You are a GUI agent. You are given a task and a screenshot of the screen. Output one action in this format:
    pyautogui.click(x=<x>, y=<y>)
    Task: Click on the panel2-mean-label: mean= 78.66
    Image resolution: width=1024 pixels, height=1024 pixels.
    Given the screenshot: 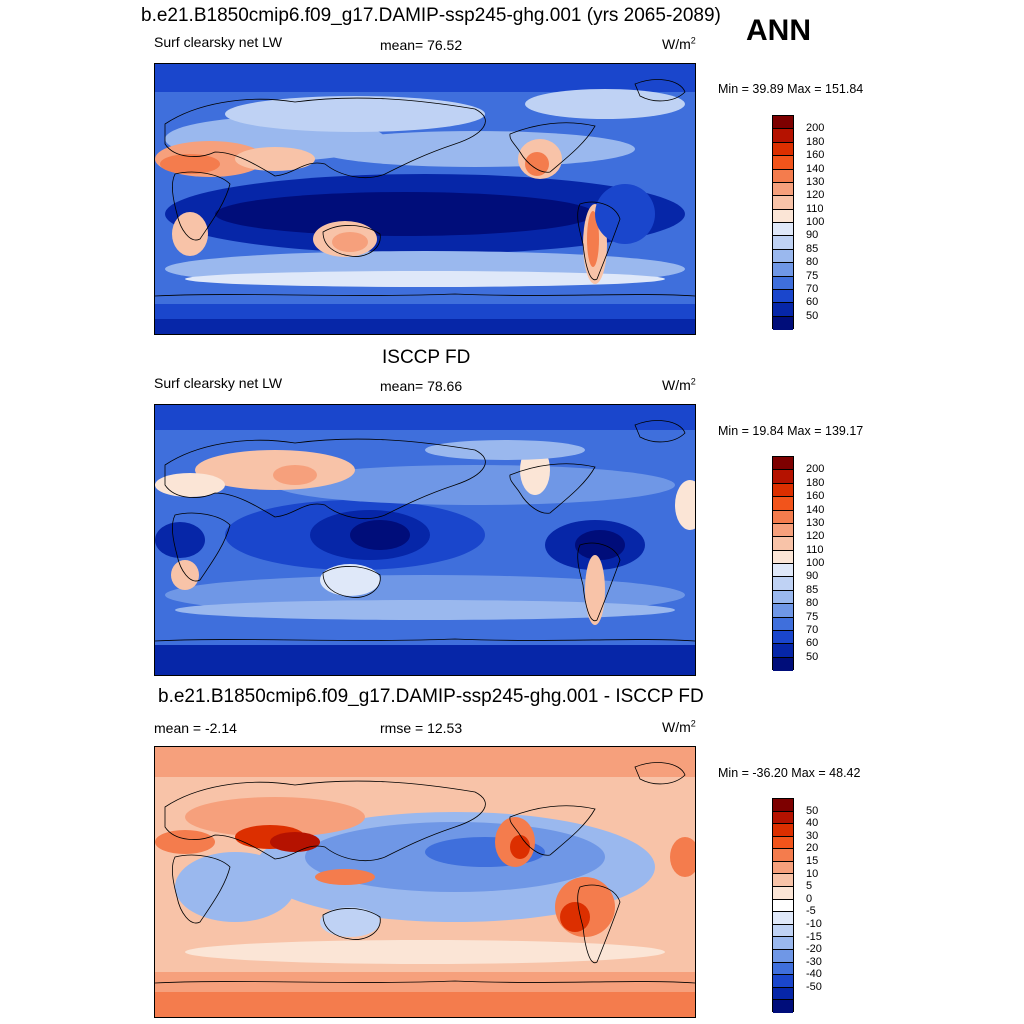 What is the action you would take?
    pyautogui.click(x=421, y=386)
    